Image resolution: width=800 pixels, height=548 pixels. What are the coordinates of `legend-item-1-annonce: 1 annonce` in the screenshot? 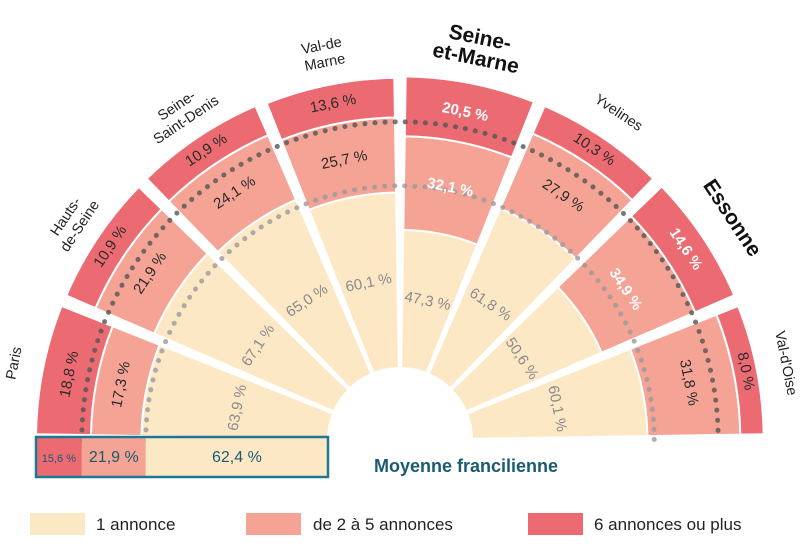 It's located at (102, 524).